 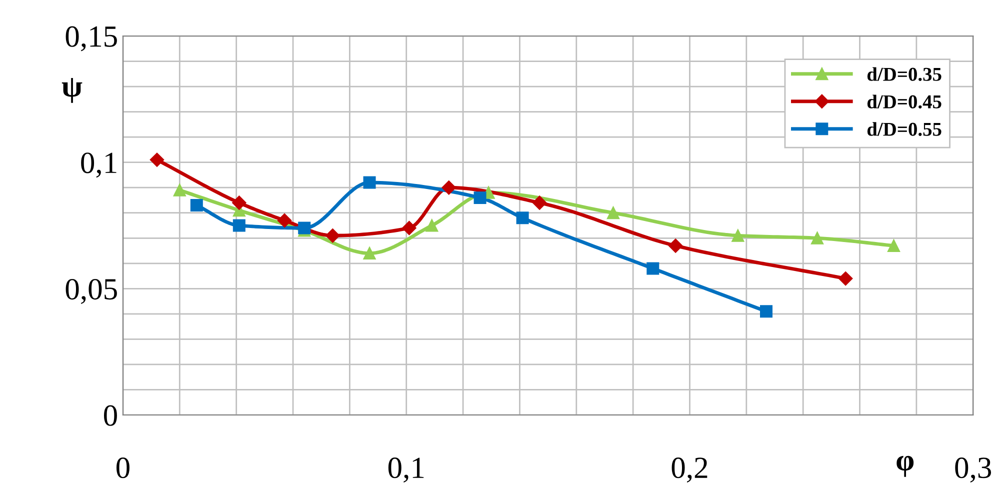 I want to click on legend-label: d/D=0.45, so click(x=904, y=101).